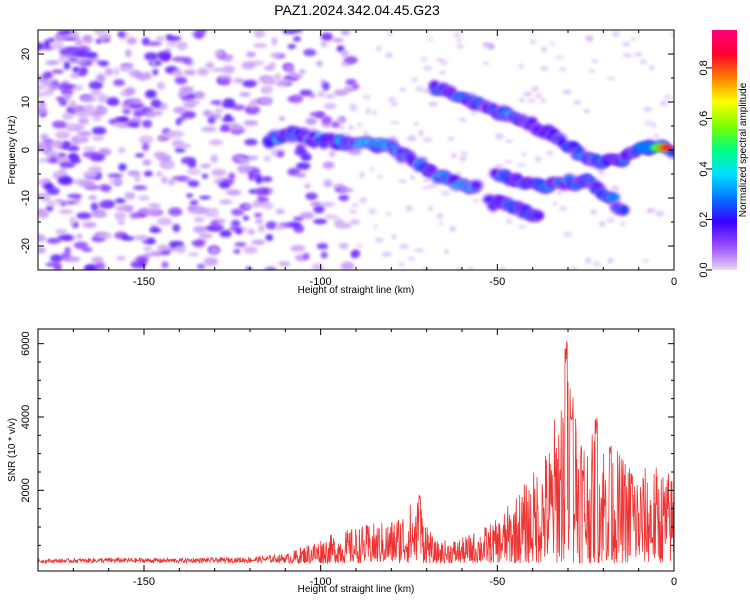 This screenshot has width=750, height=600. Describe the element at coordinates (705, 169) in the screenshot. I see `colorbar-ticks: 0.0 0.2 0.4 0.6 0.8` at that location.